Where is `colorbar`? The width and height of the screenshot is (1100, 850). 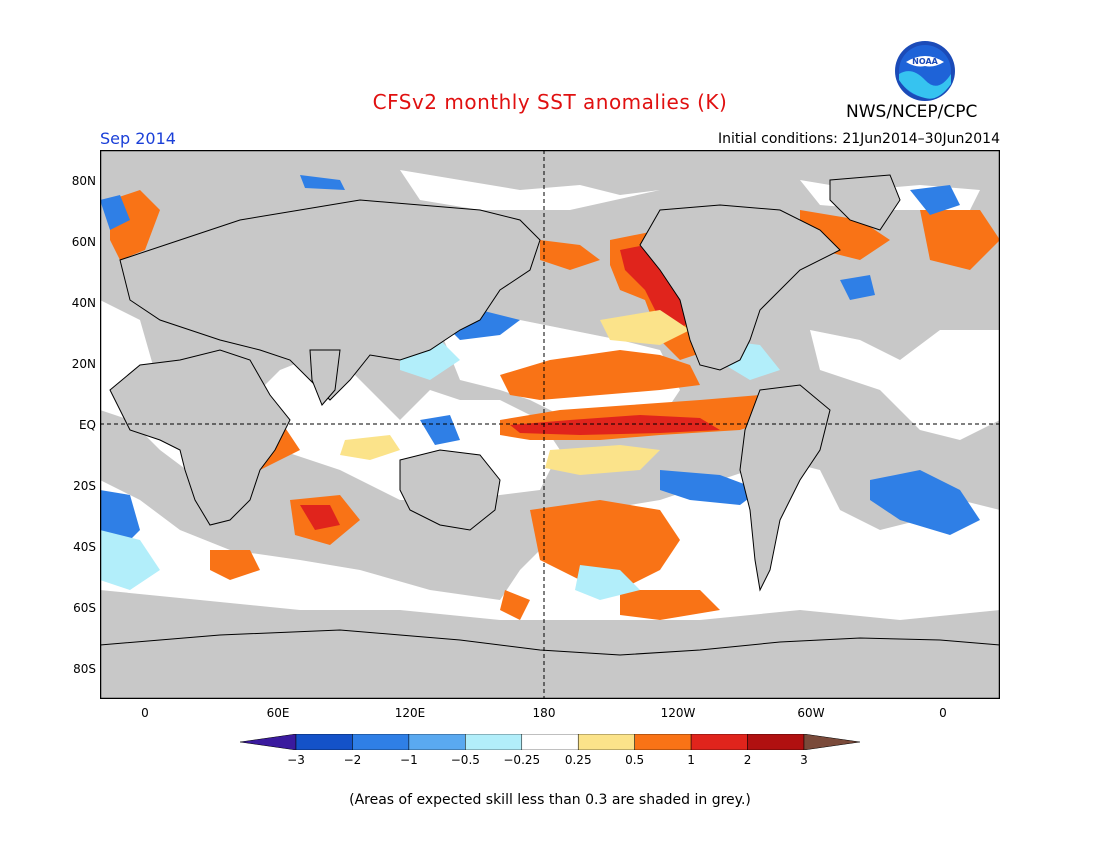 colorbar is located at coordinates (550, 742).